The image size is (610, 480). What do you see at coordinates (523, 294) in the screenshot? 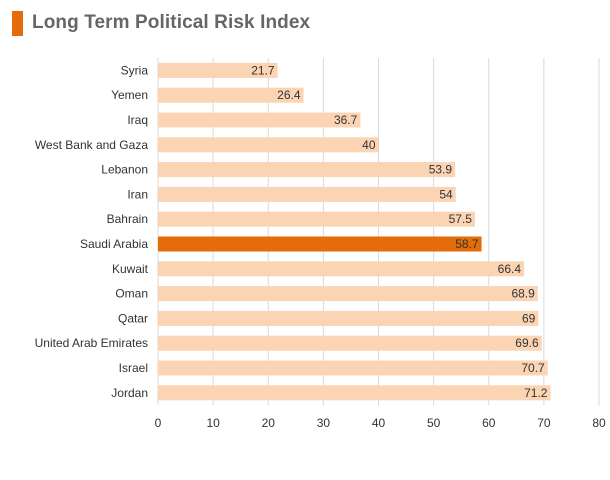
I see `value-label: 68.9` at bounding box center [523, 294].